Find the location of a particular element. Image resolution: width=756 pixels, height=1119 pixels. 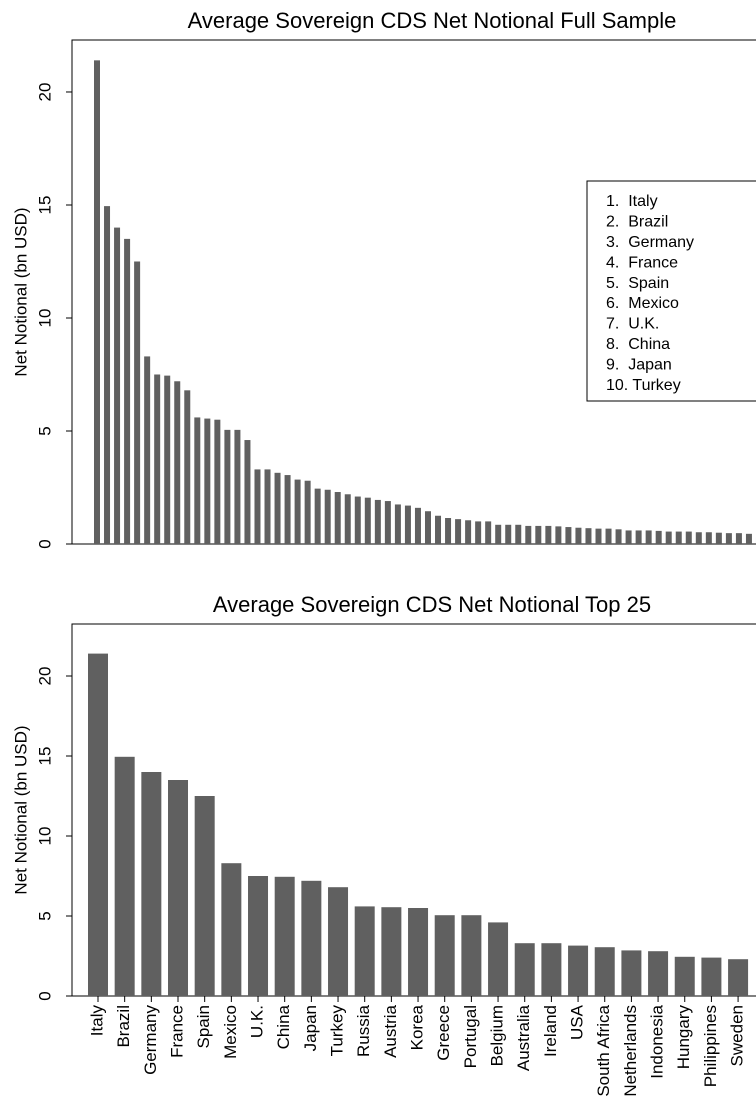

x-tick-label: China is located at coordinates (283, 1026).